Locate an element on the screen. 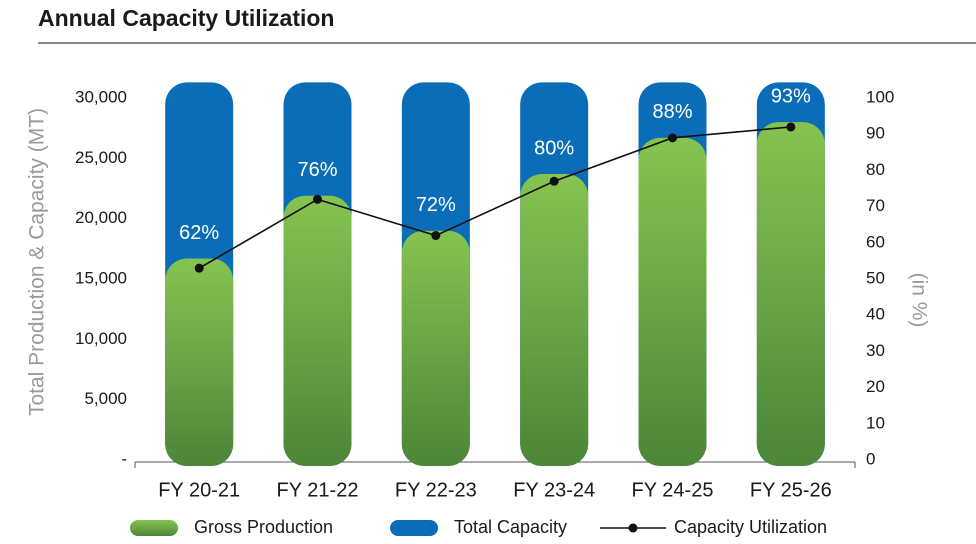  x-tick-label: FY 22-23 is located at coordinates (436, 490).